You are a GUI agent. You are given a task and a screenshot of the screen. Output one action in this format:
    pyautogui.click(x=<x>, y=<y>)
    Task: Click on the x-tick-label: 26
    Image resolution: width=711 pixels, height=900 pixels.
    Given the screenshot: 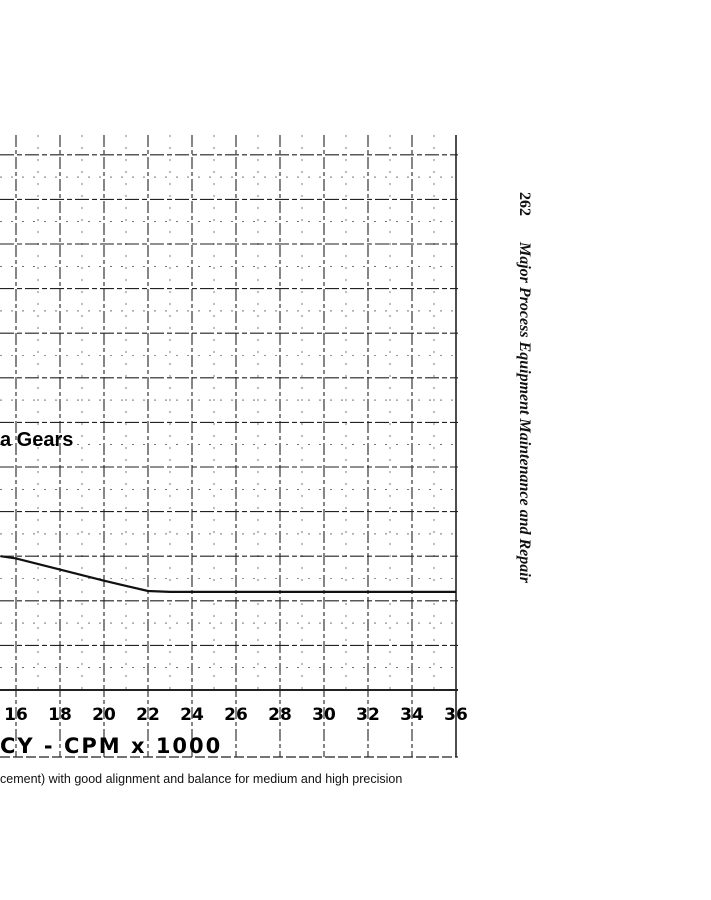 What is the action you would take?
    pyautogui.click(x=236, y=715)
    